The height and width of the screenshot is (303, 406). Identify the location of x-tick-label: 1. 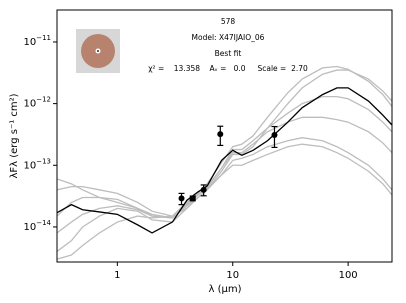
(117, 275).